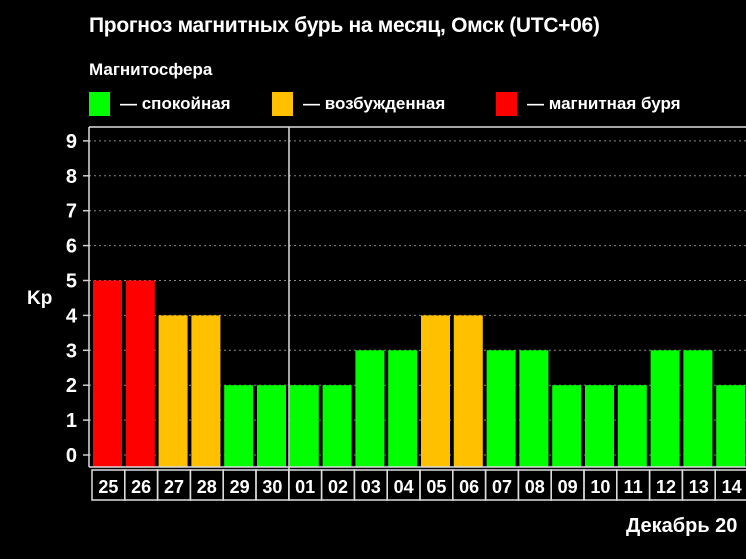 The height and width of the screenshot is (559, 746). What do you see at coordinates (71, 282) in the screenshot?
I see `y-tick-label: 5` at bounding box center [71, 282].